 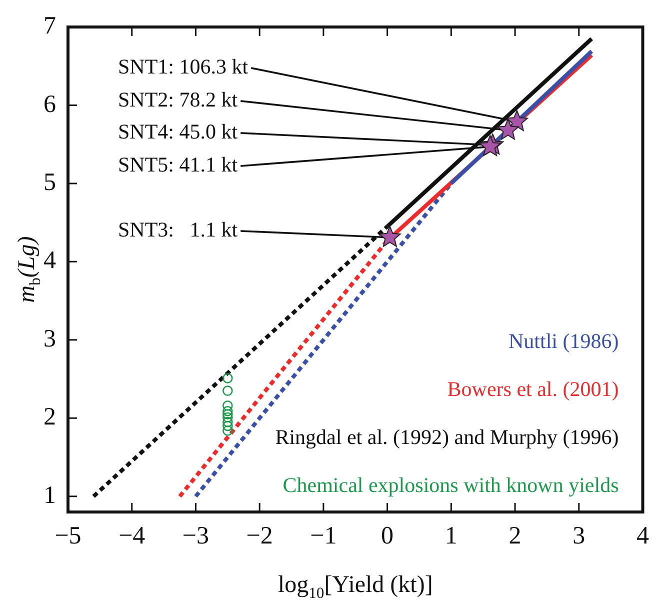 I want to click on y-tick-label: 1, so click(x=50, y=495).